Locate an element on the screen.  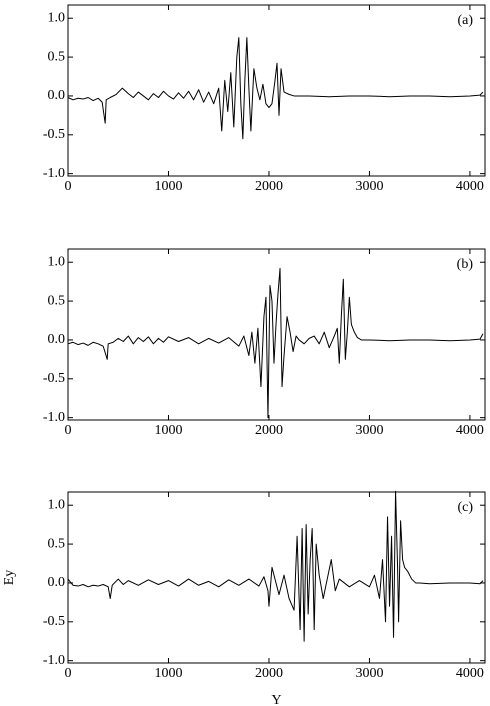
signal-line is located at coordinates (275, 88).